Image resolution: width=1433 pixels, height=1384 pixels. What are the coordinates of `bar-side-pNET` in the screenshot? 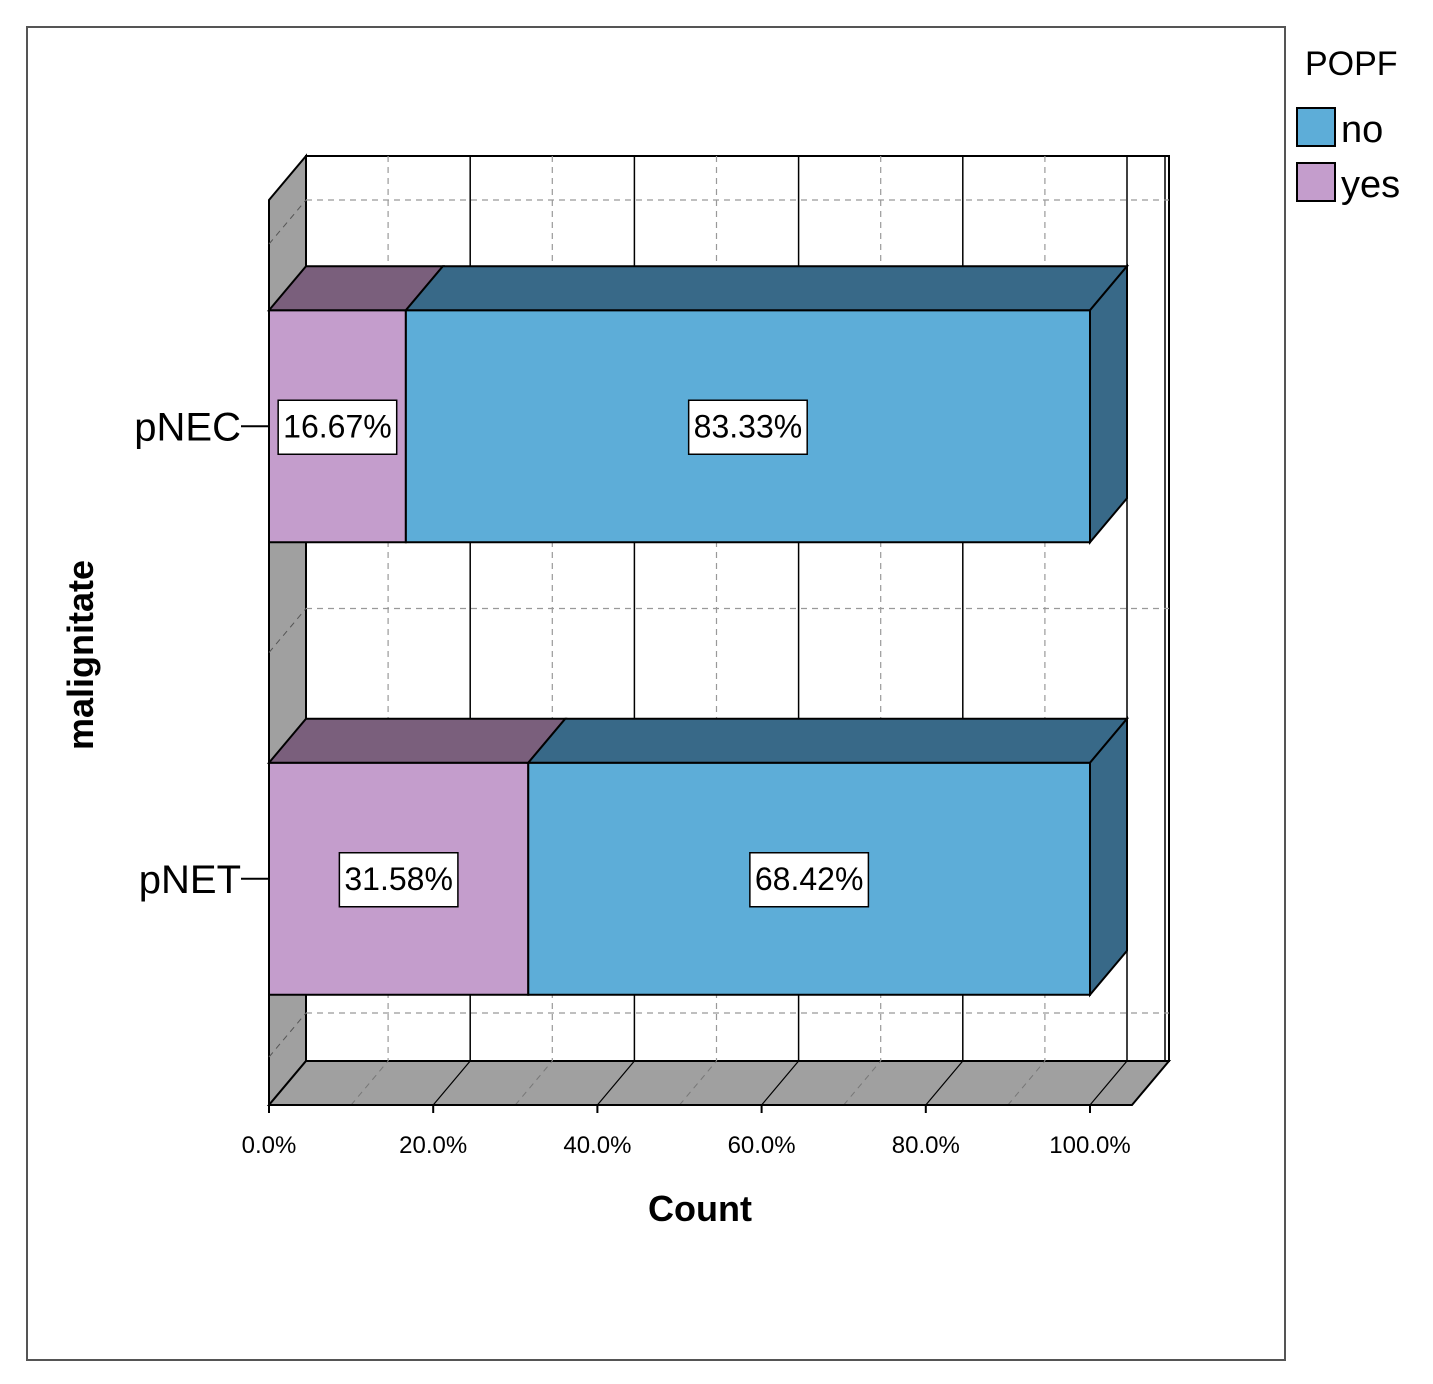 It's located at (1108, 857).